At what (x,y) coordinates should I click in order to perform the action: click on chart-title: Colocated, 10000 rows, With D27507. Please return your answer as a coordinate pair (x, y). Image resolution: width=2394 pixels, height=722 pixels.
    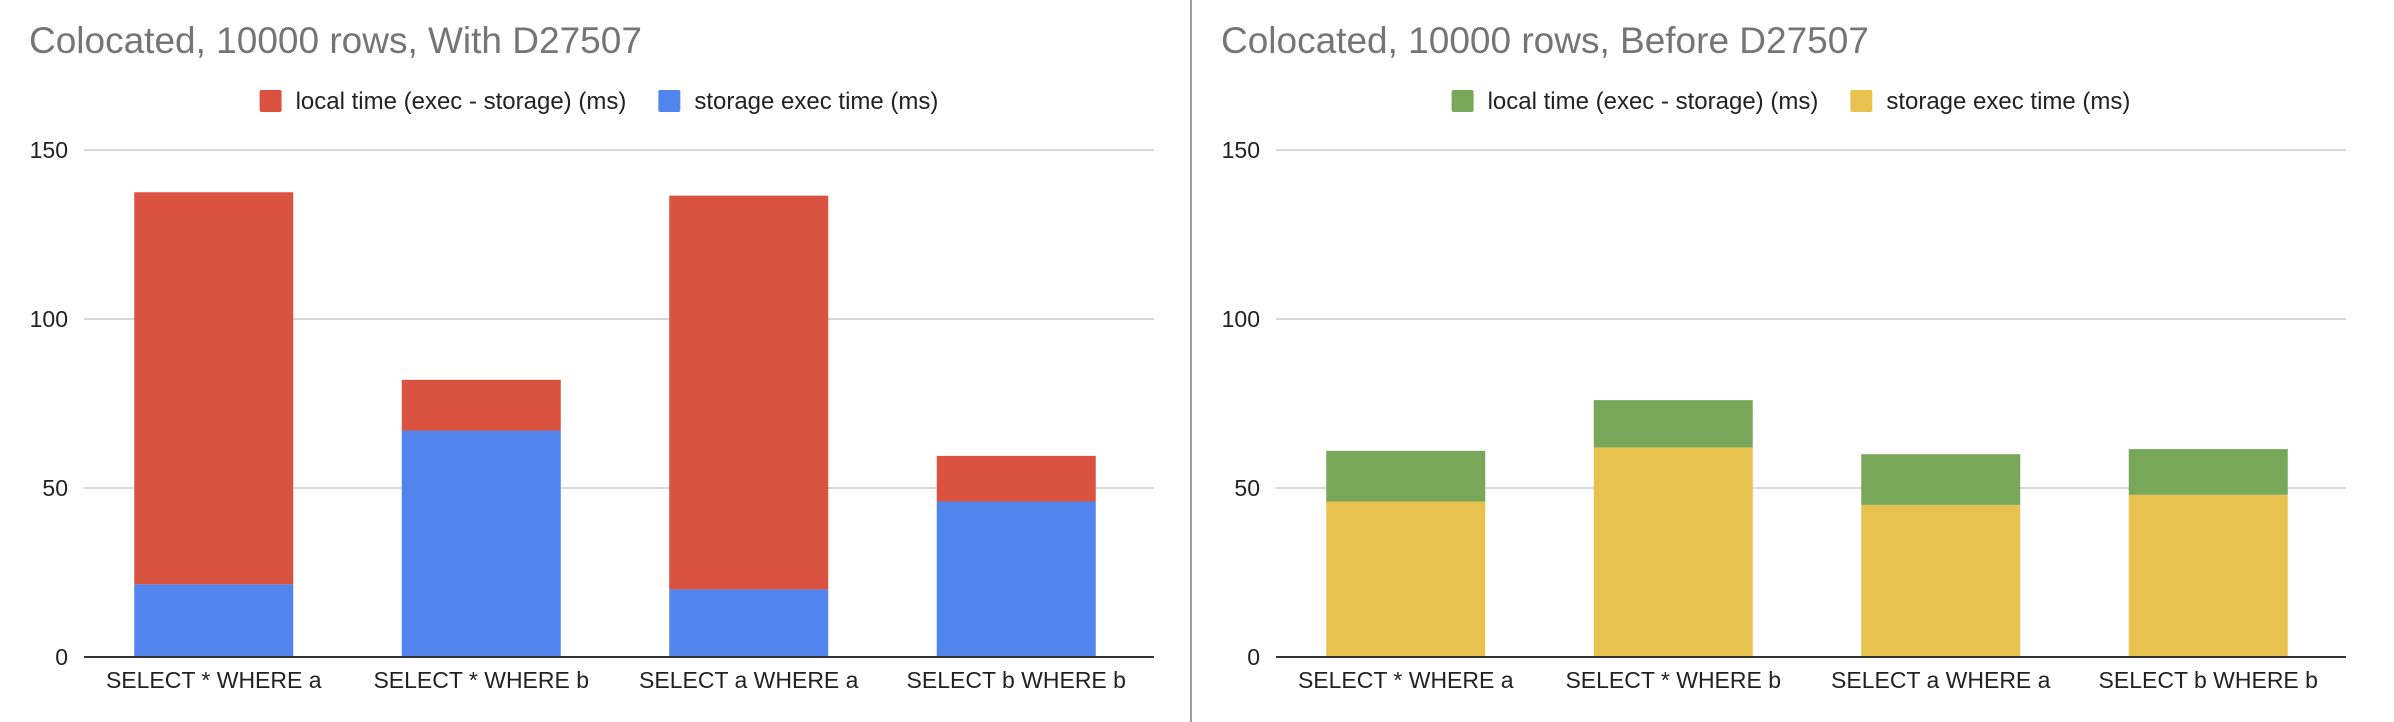
    Looking at the image, I should click on (335, 40).